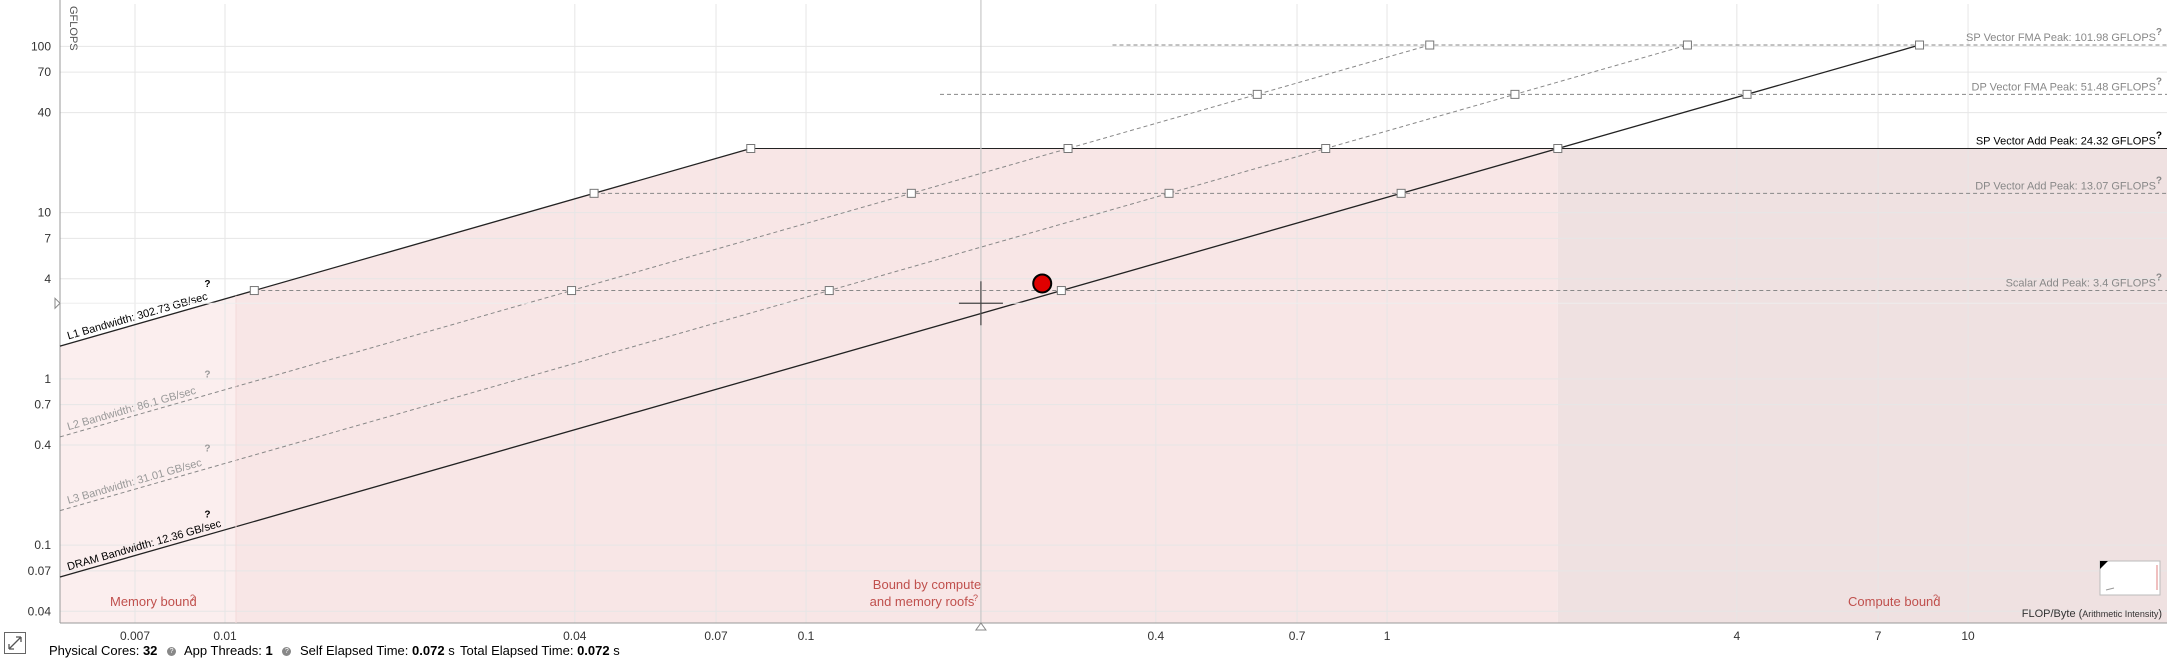  What do you see at coordinates (354, 650) in the screenshot?
I see `self-elapsed-label: Self Elapsed Time:` at bounding box center [354, 650].